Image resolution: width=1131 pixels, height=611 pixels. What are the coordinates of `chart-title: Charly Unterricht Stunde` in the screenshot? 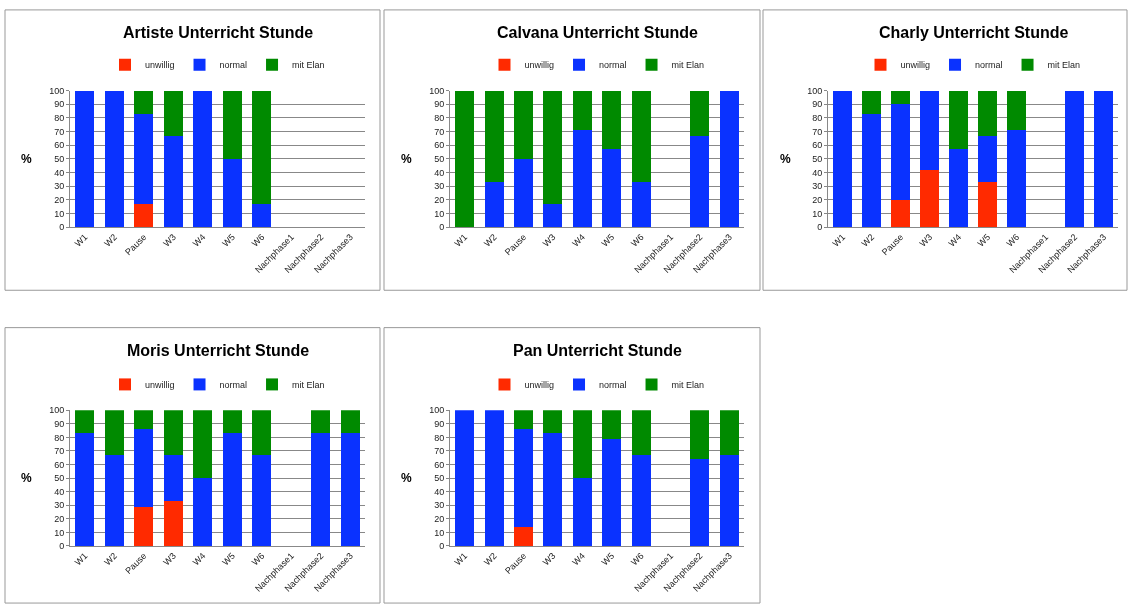 It's located at (974, 32).